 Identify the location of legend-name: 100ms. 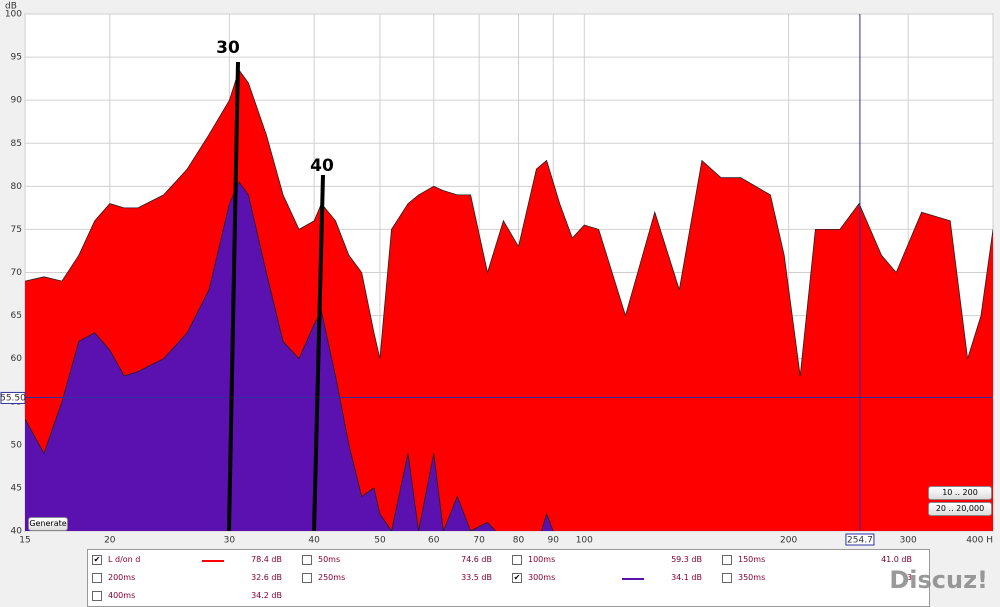
(542, 559).